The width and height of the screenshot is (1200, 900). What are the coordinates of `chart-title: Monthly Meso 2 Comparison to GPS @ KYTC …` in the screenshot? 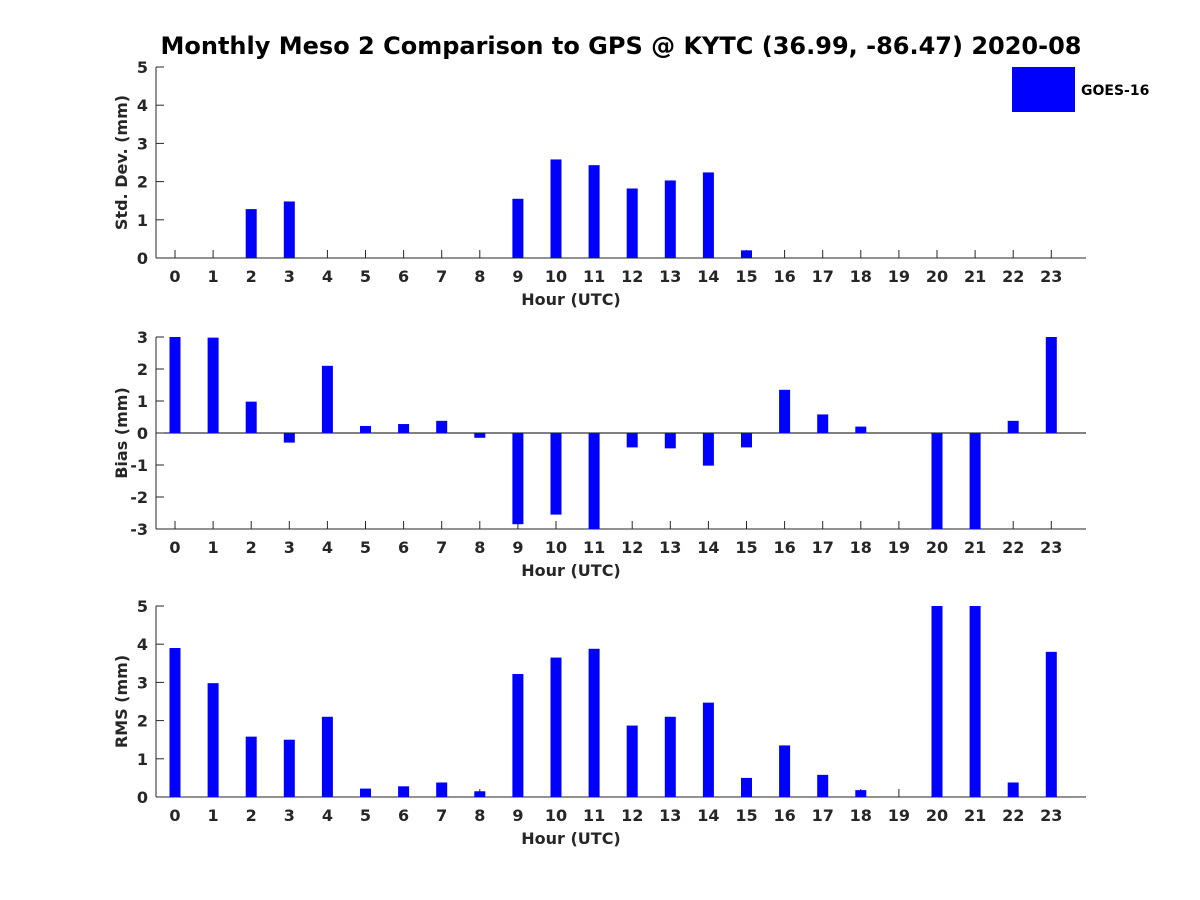 It's located at (621, 46).